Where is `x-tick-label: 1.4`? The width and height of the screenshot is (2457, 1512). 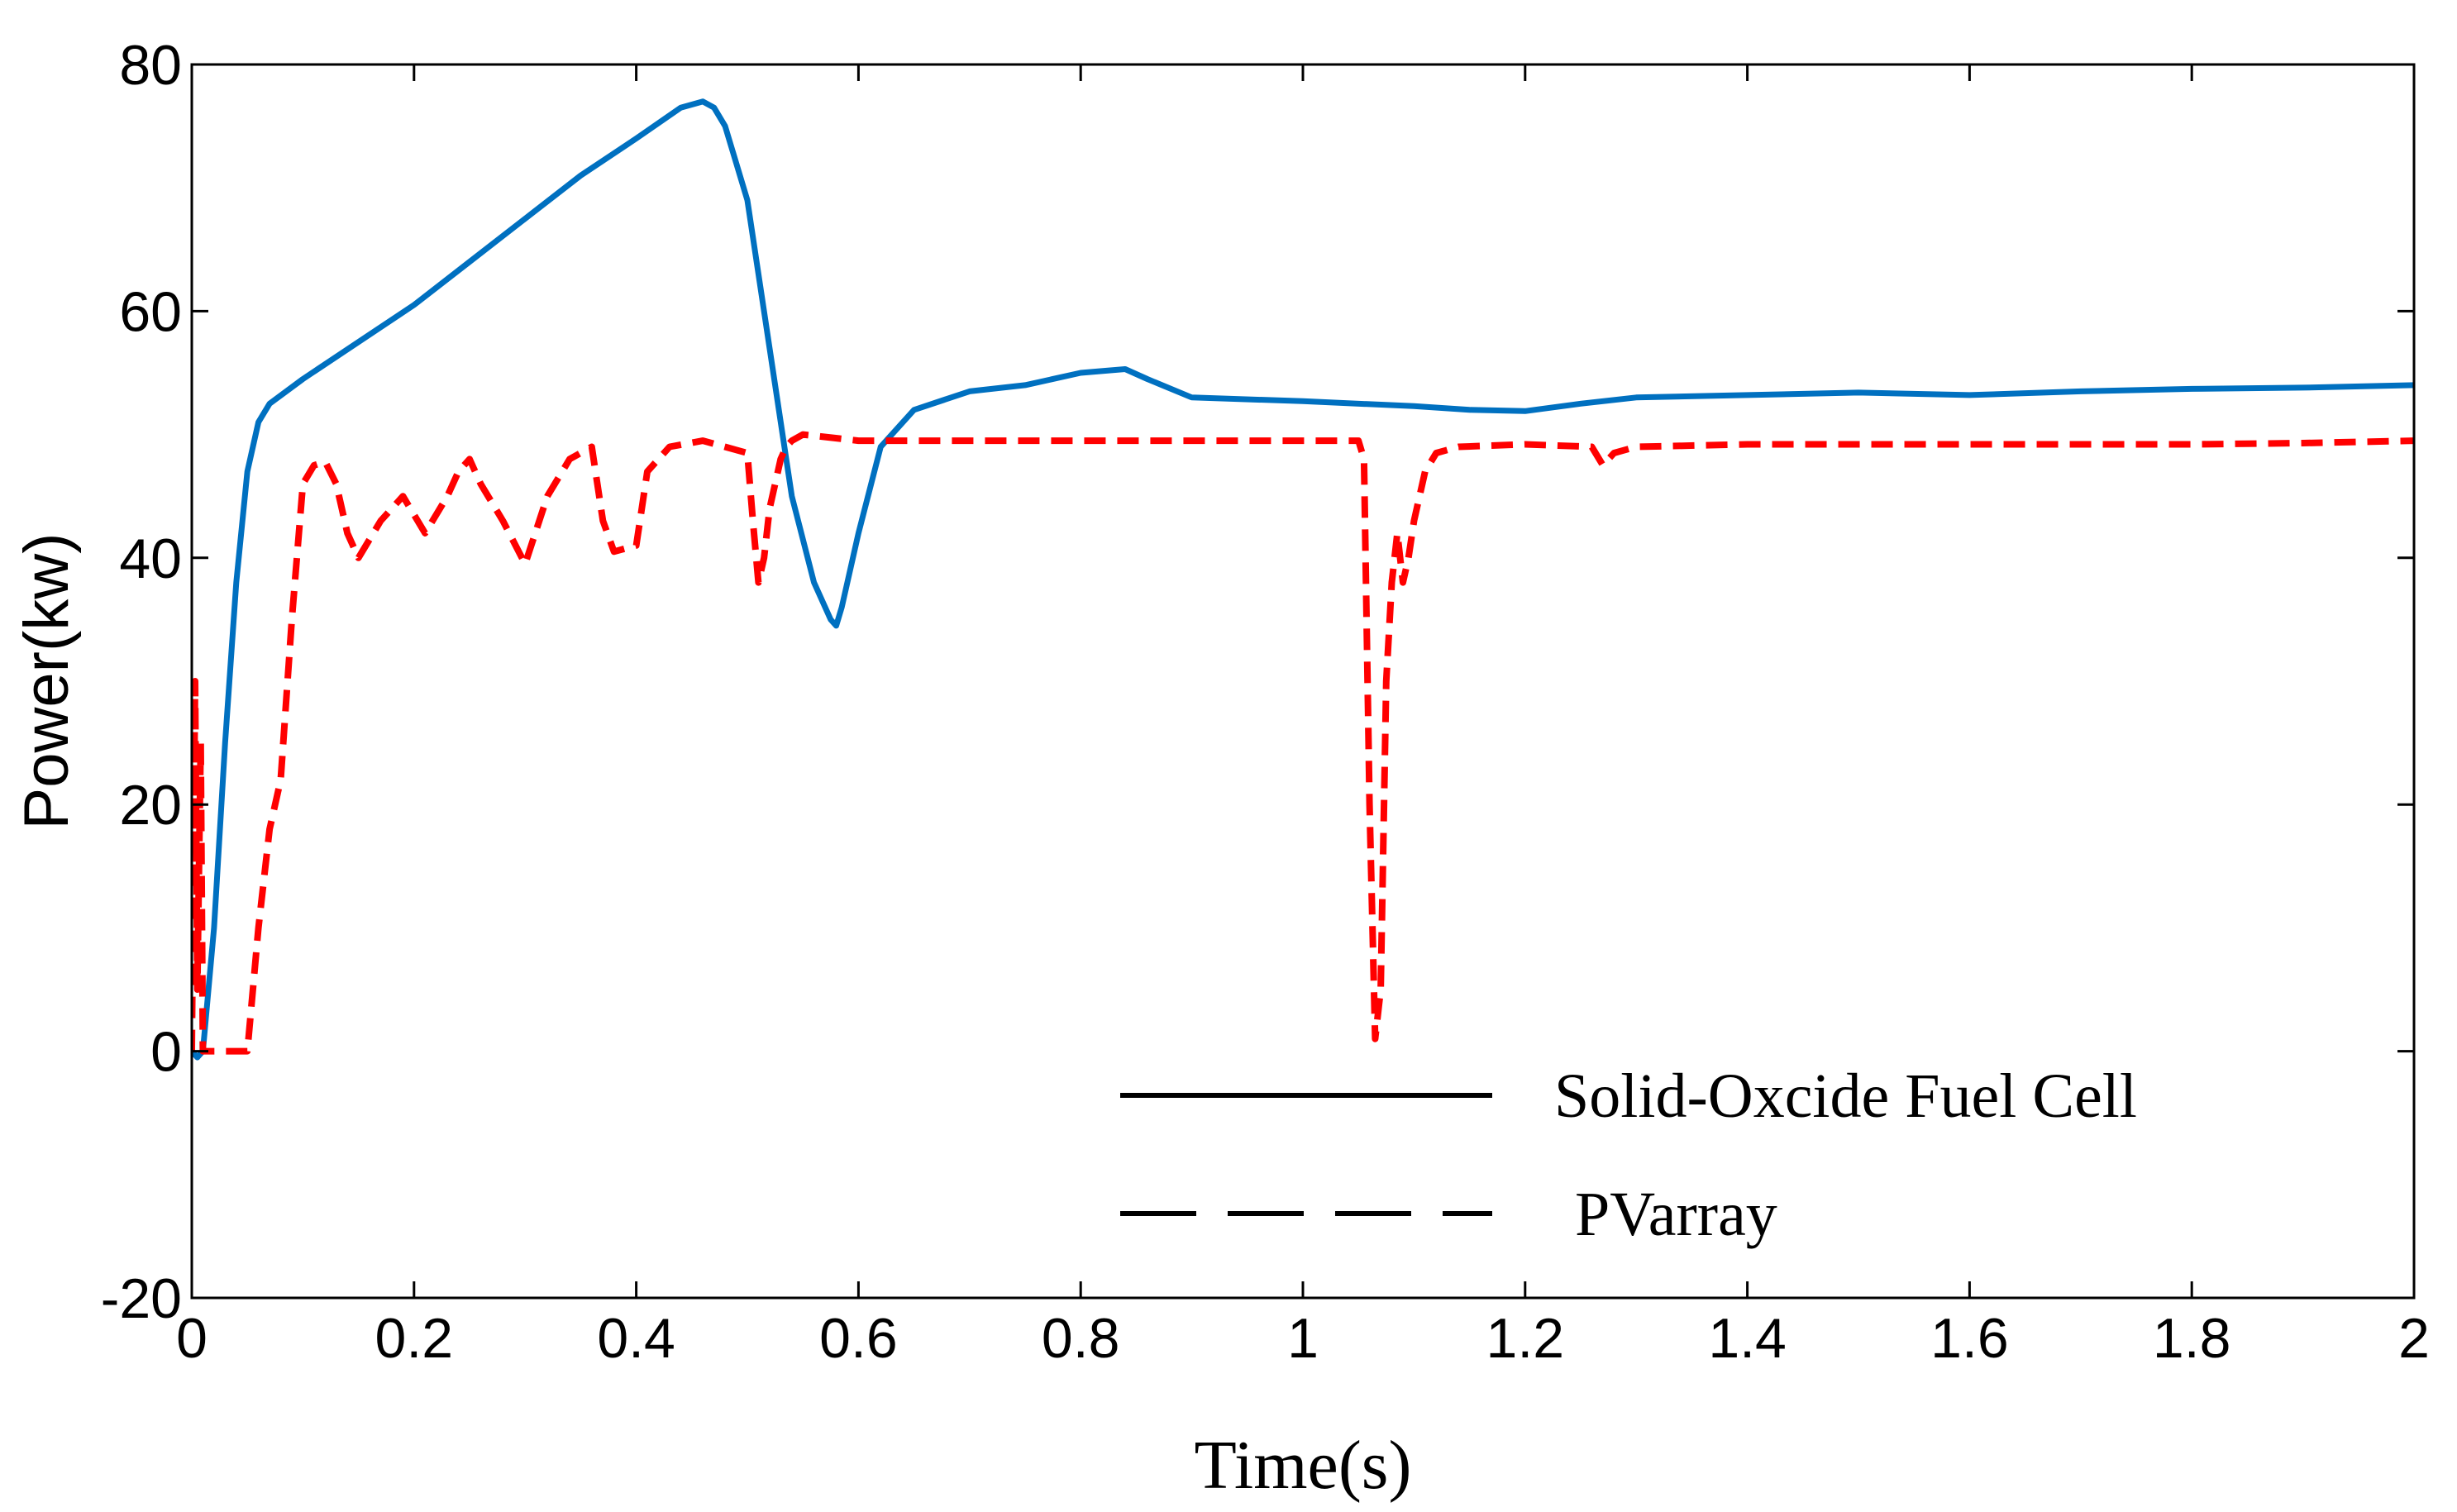
x-tick-label: 1.4 is located at coordinates (1747, 1338).